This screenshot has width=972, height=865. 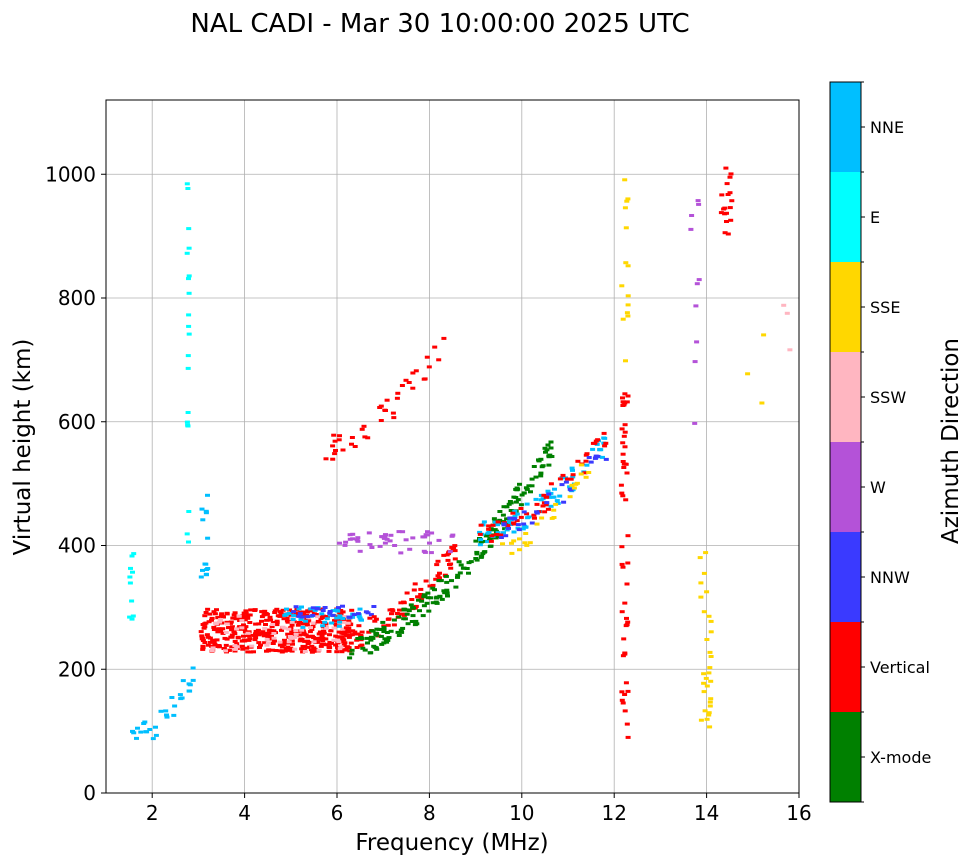 I want to click on x-tick-label: 16, so click(x=798, y=813).